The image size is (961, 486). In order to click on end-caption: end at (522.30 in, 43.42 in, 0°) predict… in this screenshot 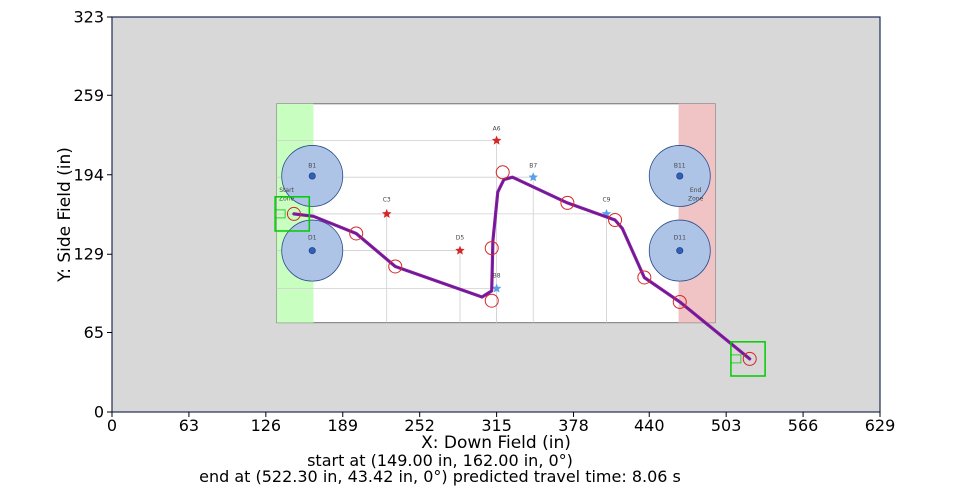, I will do `click(440, 476)`.